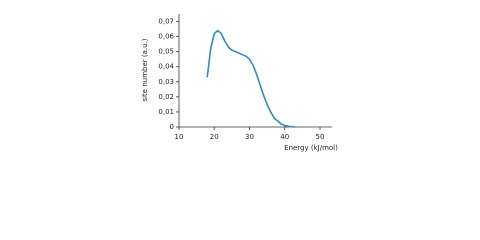  Describe the element at coordinates (284, 137) in the screenshot. I see `x-tick-label: 40` at that location.